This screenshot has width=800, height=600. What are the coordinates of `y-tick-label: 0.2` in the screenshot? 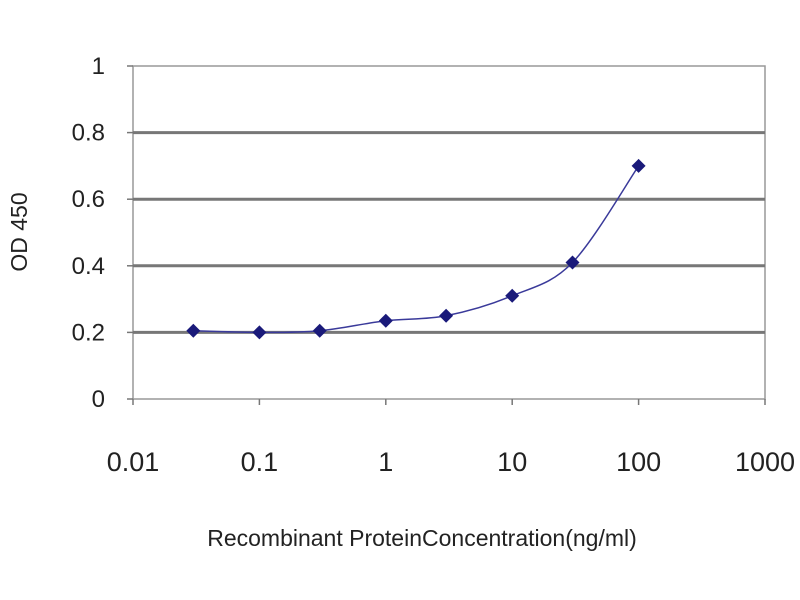 It's located at (88, 332).